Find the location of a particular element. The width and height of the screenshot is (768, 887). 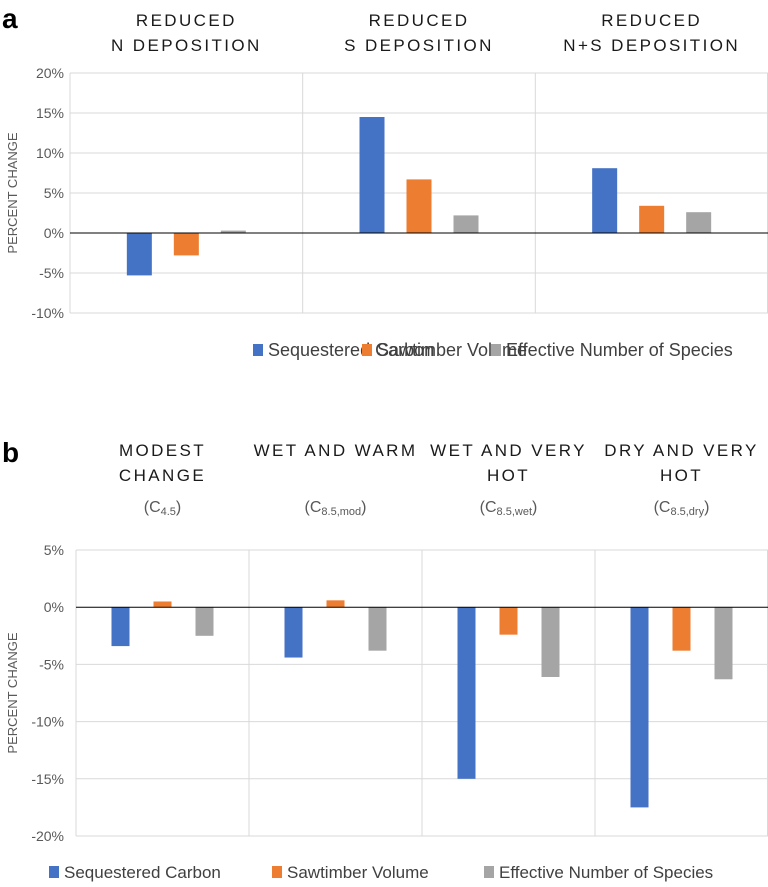

category-scenario-code: (C8.5,mod) is located at coordinates (336, 508).